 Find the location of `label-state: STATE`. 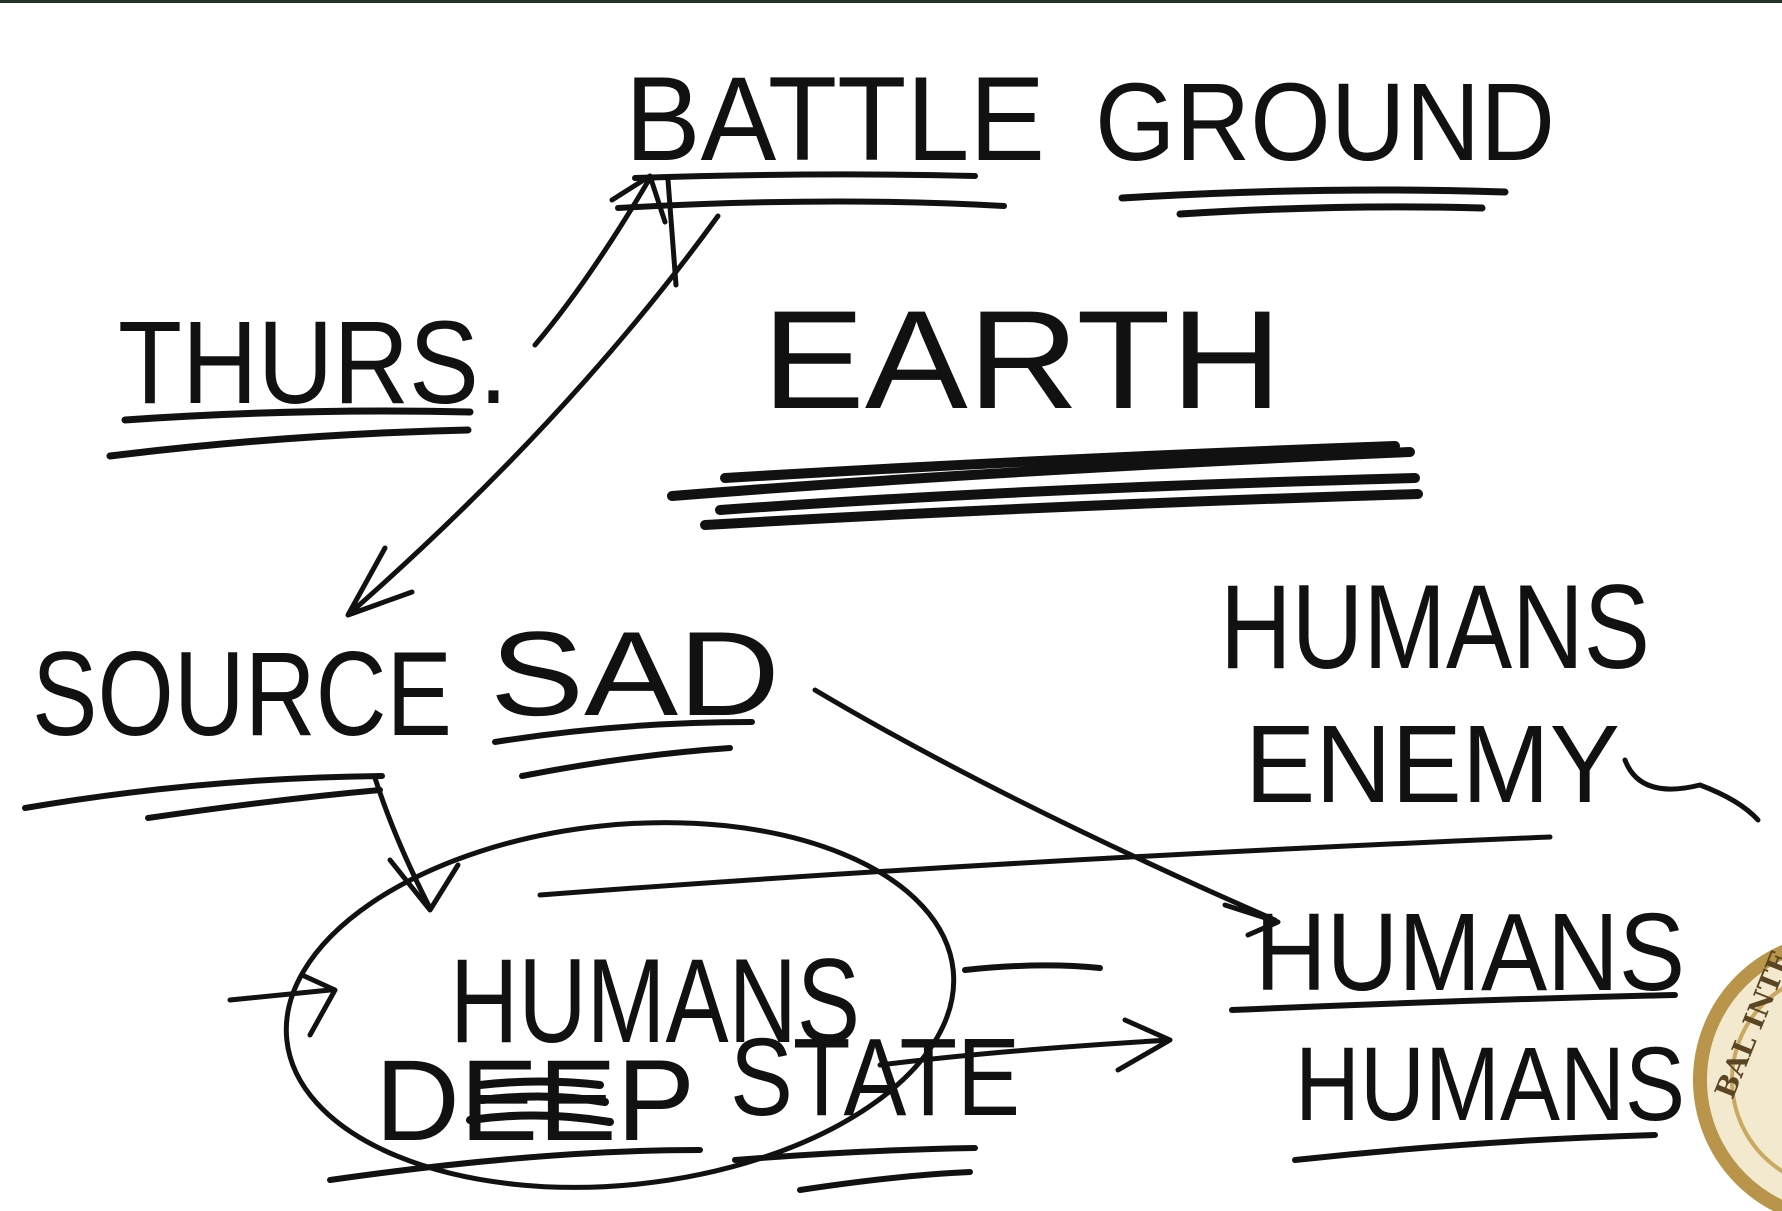

label-state: STATE is located at coordinates (875, 1077).